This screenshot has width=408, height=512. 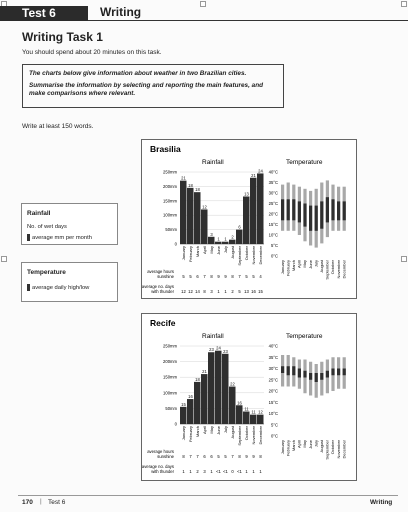 I want to click on temperature-chart-title: Temperature, so click(x=304, y=162).